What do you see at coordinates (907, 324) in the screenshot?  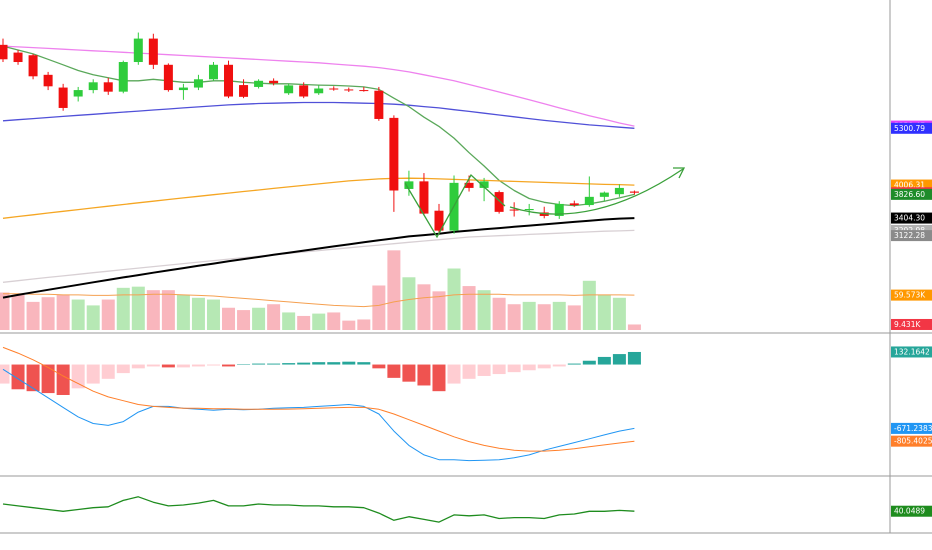 I see `price-tag-label: 9.431K` at bounding box center [907, 324].